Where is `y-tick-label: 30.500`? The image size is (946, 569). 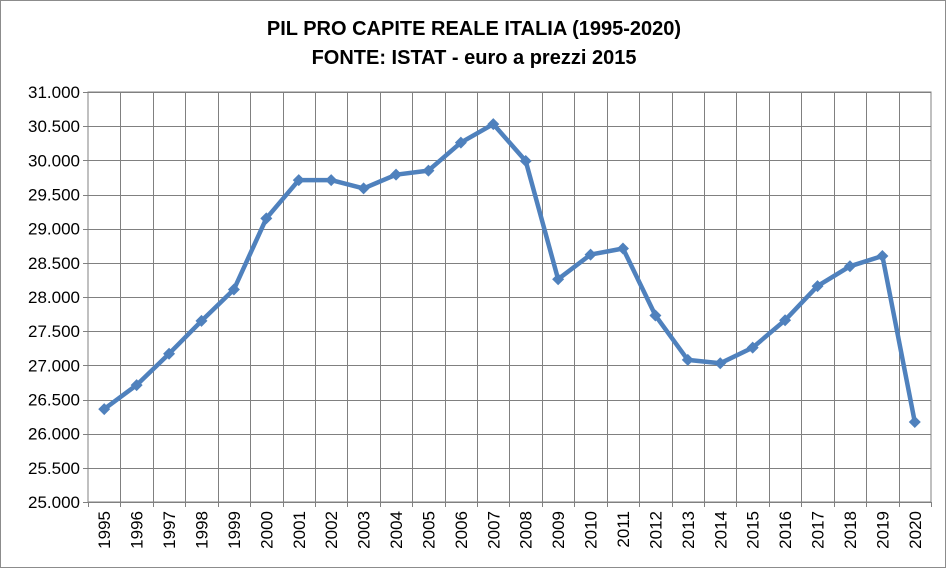
y-tick-label: 30.500 is located at coordinates (54, 126).